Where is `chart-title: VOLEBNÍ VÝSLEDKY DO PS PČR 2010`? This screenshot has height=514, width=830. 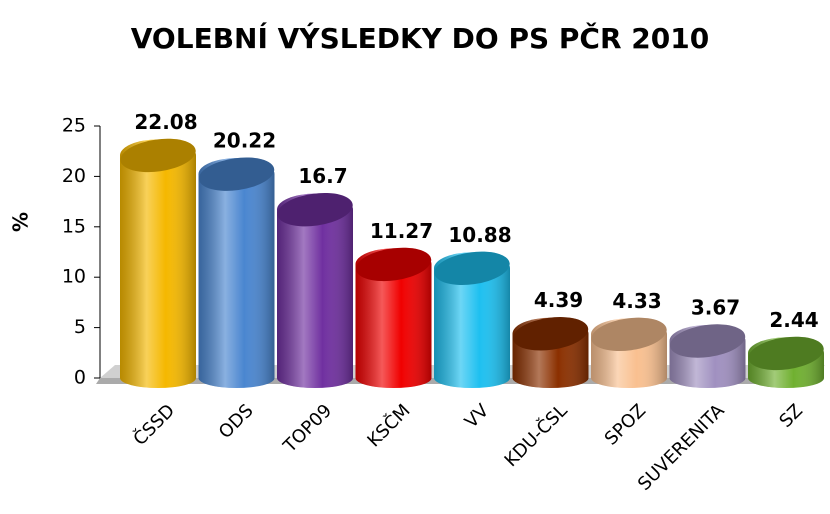
chart-title: VOLEBNÍ VÝSLEDKY DO PS PČR 2010 is located at coordinates (420, 38).